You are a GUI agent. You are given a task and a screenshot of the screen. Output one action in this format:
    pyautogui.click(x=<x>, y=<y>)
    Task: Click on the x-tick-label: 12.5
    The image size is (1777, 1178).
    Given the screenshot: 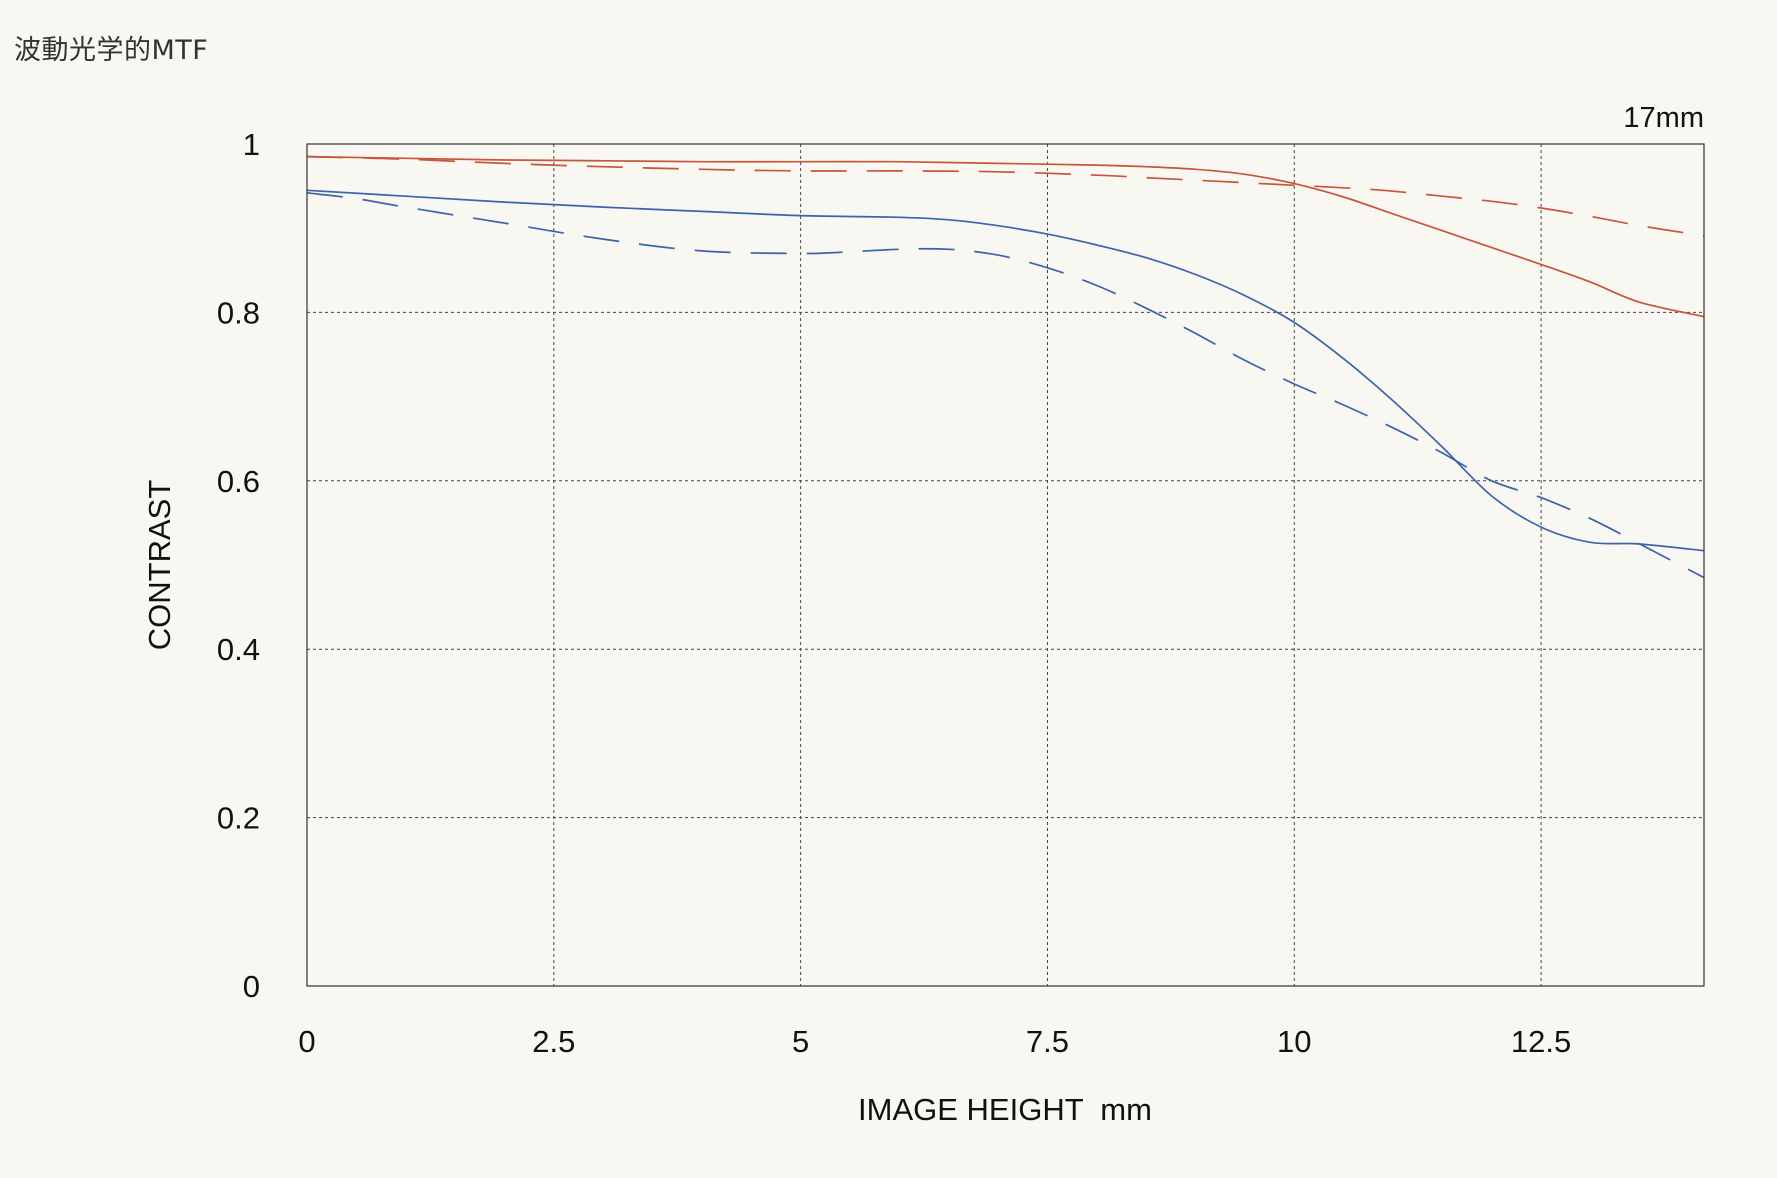 What is the action you would take?
    pyautogui.click(x=1541, y=1041)
    